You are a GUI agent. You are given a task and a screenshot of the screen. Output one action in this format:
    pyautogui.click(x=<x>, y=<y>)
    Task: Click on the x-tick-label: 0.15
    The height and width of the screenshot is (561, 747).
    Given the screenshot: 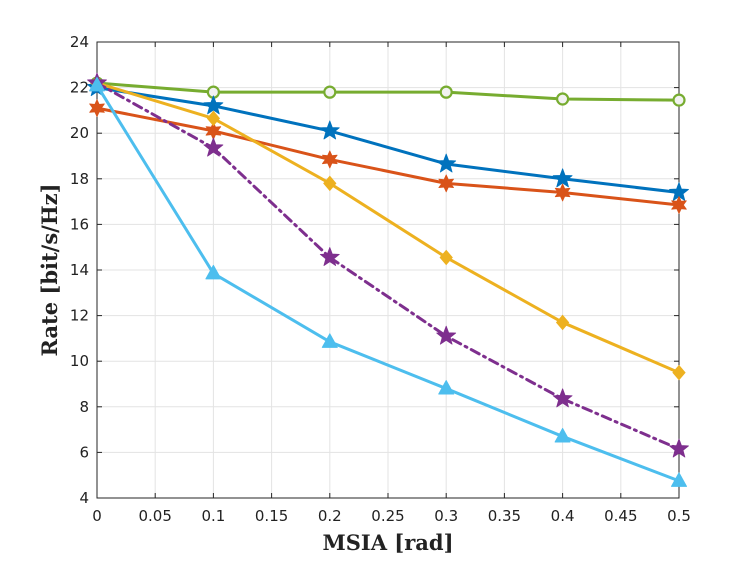 What is the action you would take?
    pyautogui.click(x=271, y=516)
    